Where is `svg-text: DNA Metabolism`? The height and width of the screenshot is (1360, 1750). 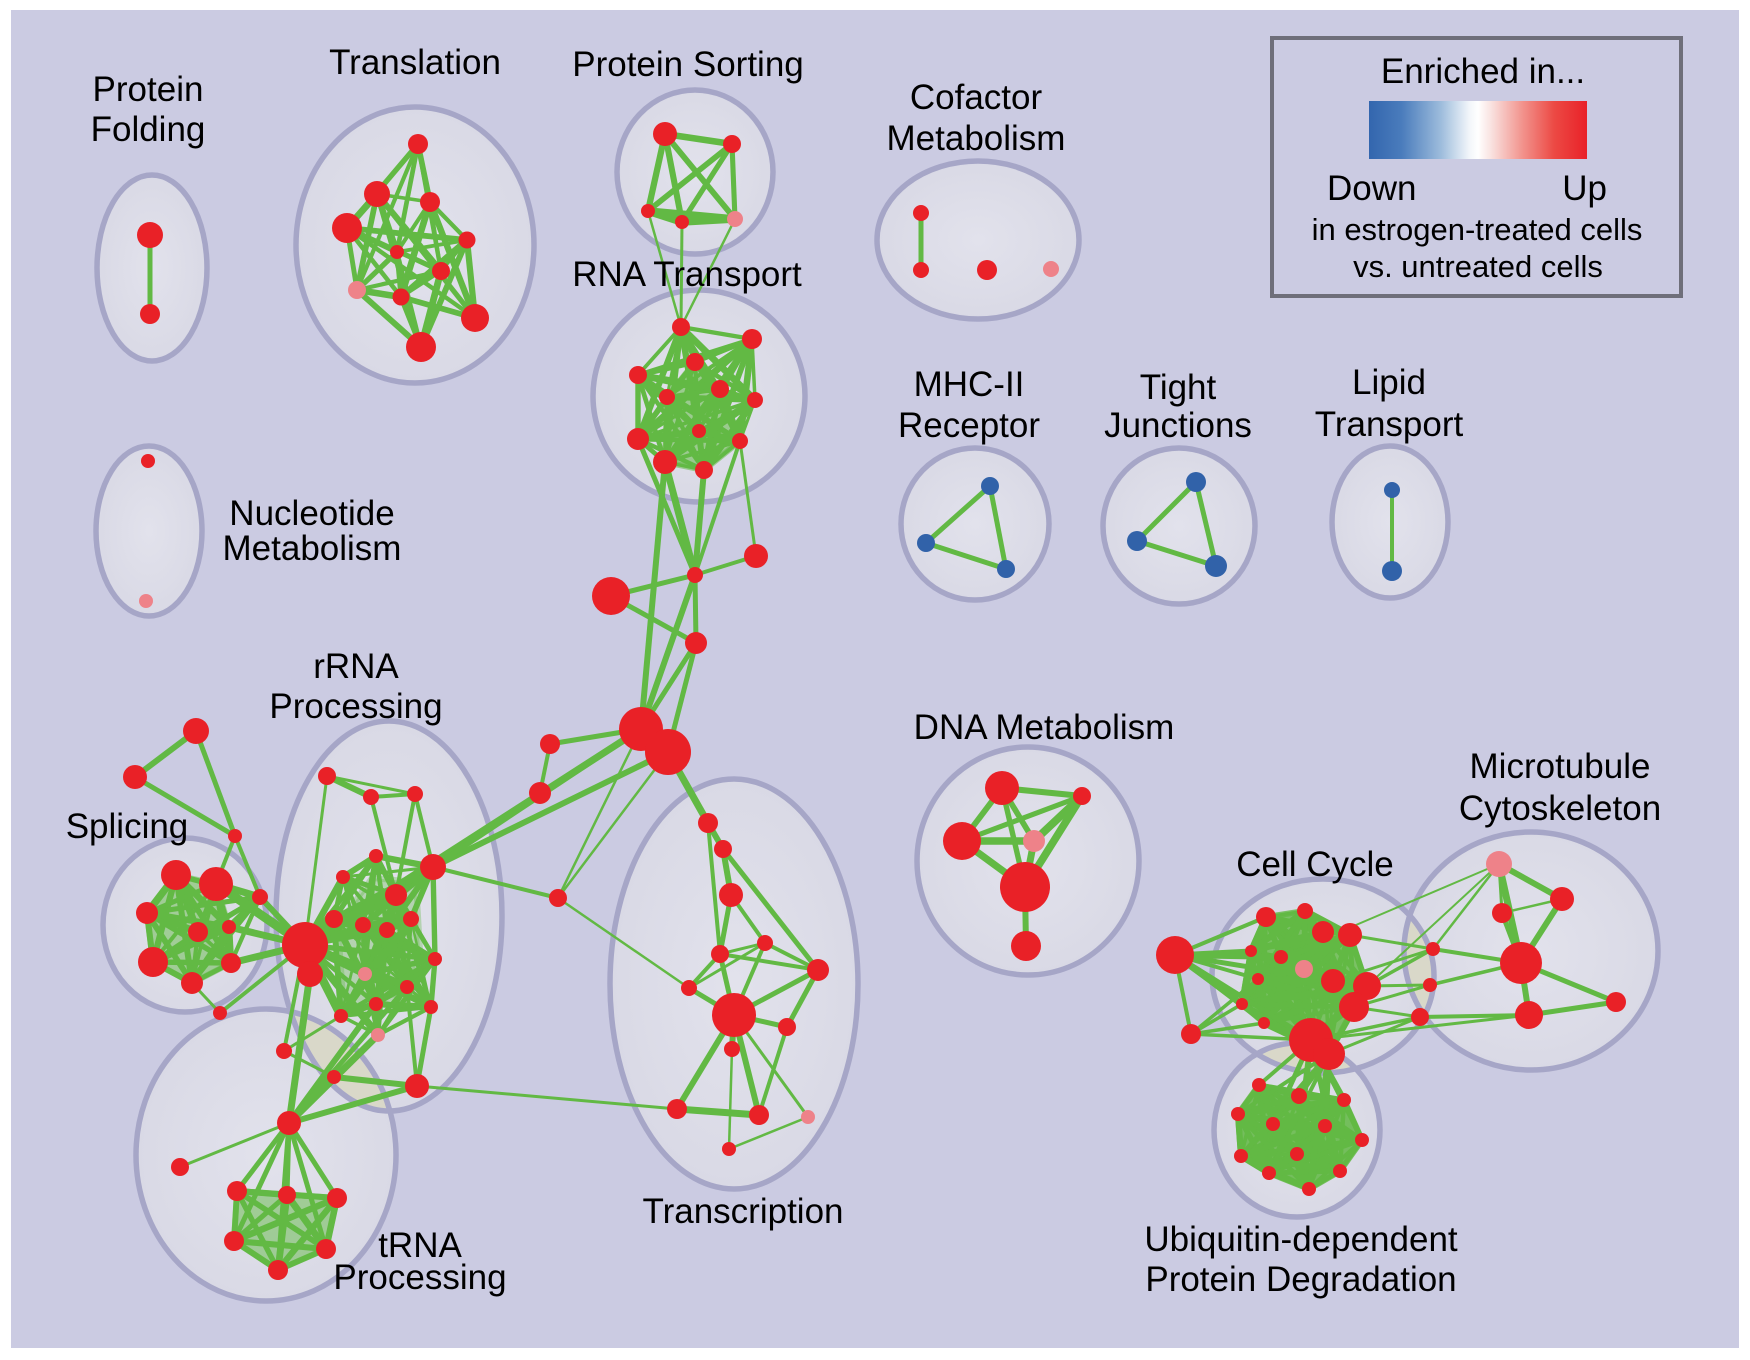
svg-text: DNA Metabolism is located at coordinates (1044, 727).